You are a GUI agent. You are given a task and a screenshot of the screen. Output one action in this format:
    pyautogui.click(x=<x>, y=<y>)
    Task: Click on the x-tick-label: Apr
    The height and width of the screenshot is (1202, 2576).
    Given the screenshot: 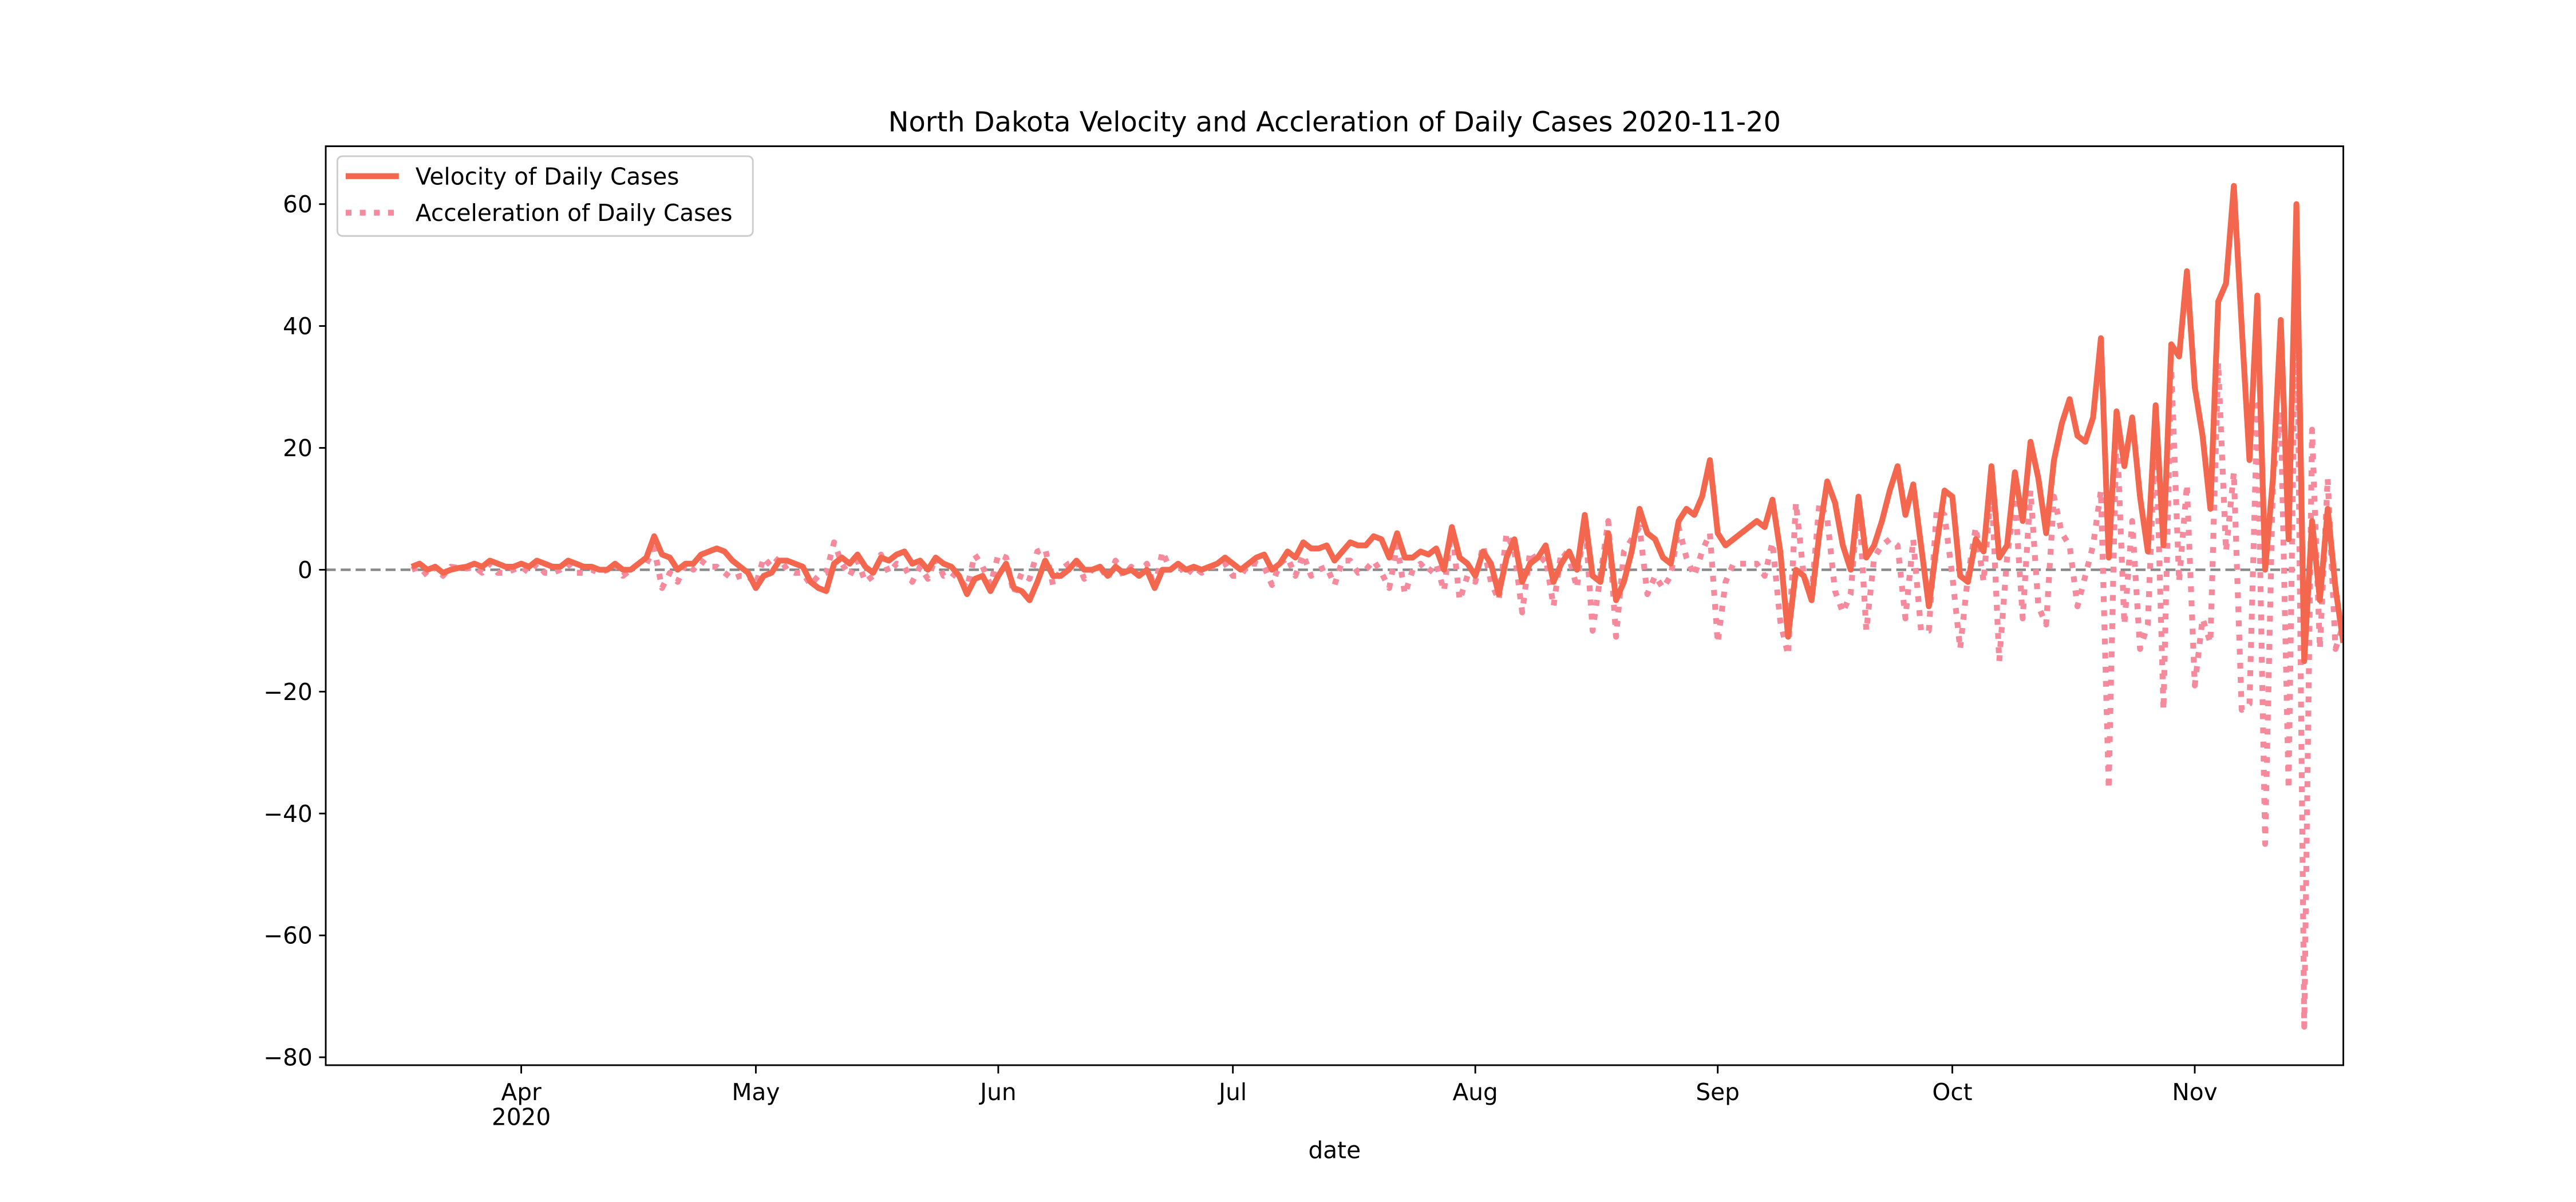 What is the action you would take?
    pyautogui.click(x=521, y=1092)
    